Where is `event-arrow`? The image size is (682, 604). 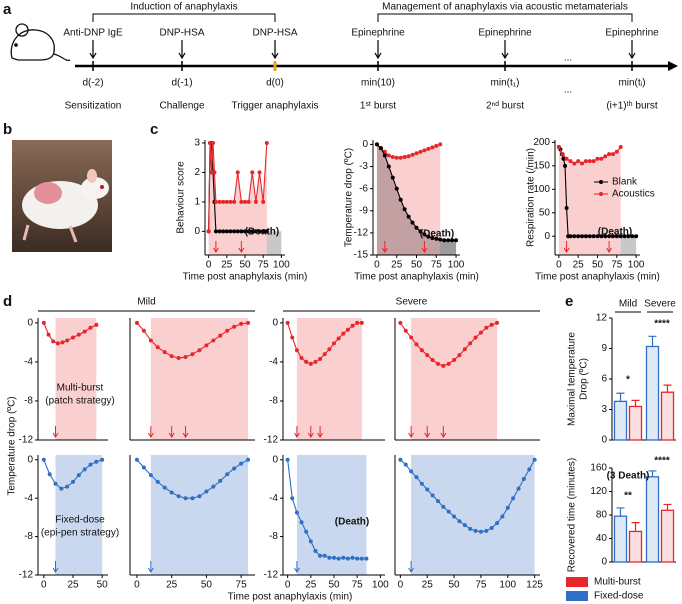 event-arrow is located at coordinates (93, 50).